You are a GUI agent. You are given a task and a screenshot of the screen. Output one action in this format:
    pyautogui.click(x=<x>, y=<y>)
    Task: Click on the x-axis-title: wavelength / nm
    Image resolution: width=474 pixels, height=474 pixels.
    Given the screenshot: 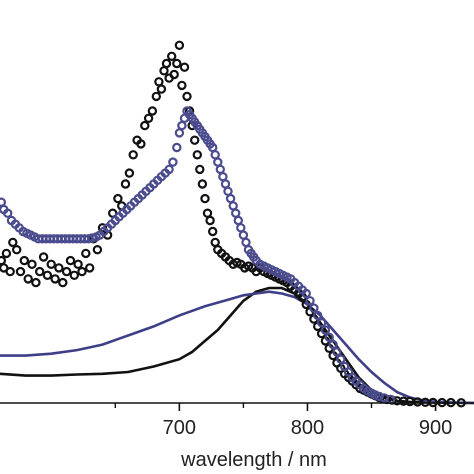 What is the action you would take?
    pyautogui.click(x=253, y=460)
    